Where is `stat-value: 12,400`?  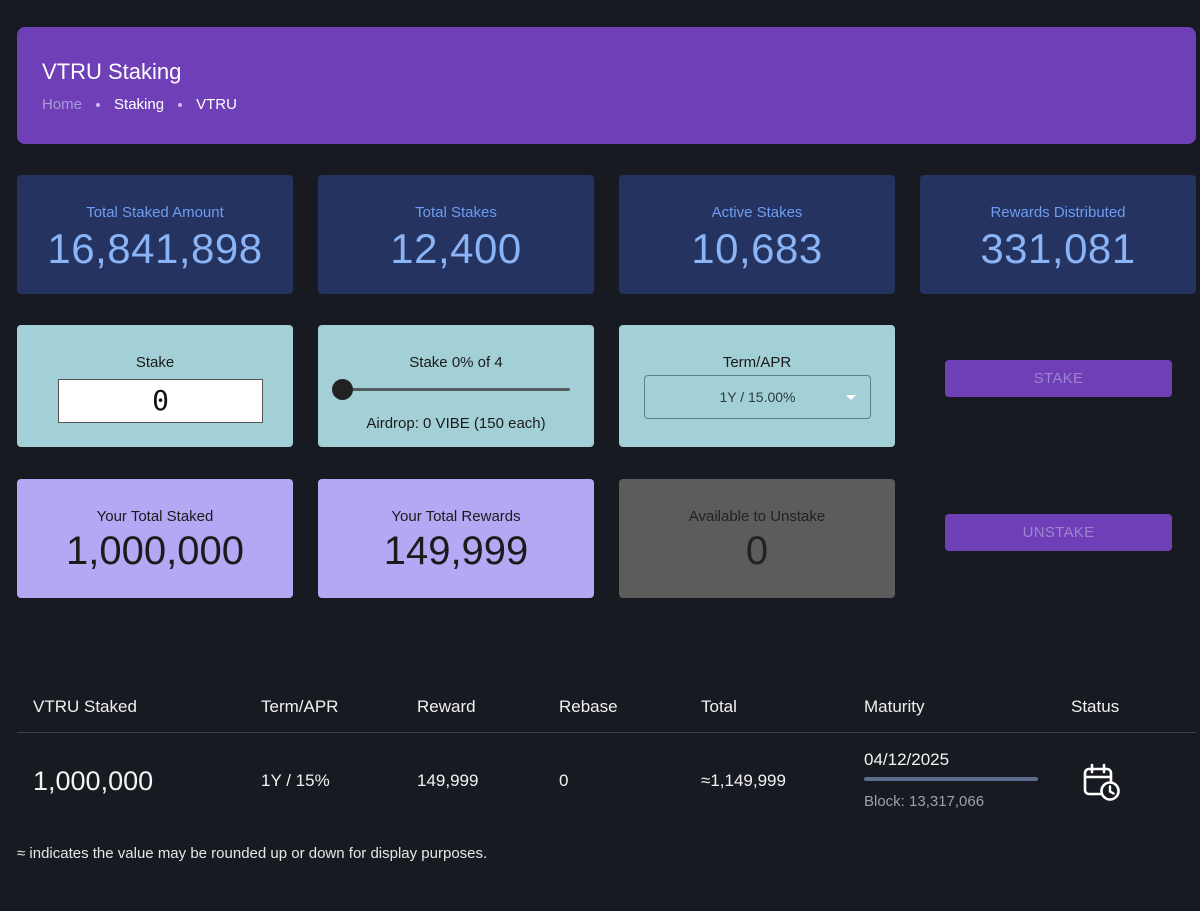
stat-value: 12,400 is located at coordinates (456, 248).